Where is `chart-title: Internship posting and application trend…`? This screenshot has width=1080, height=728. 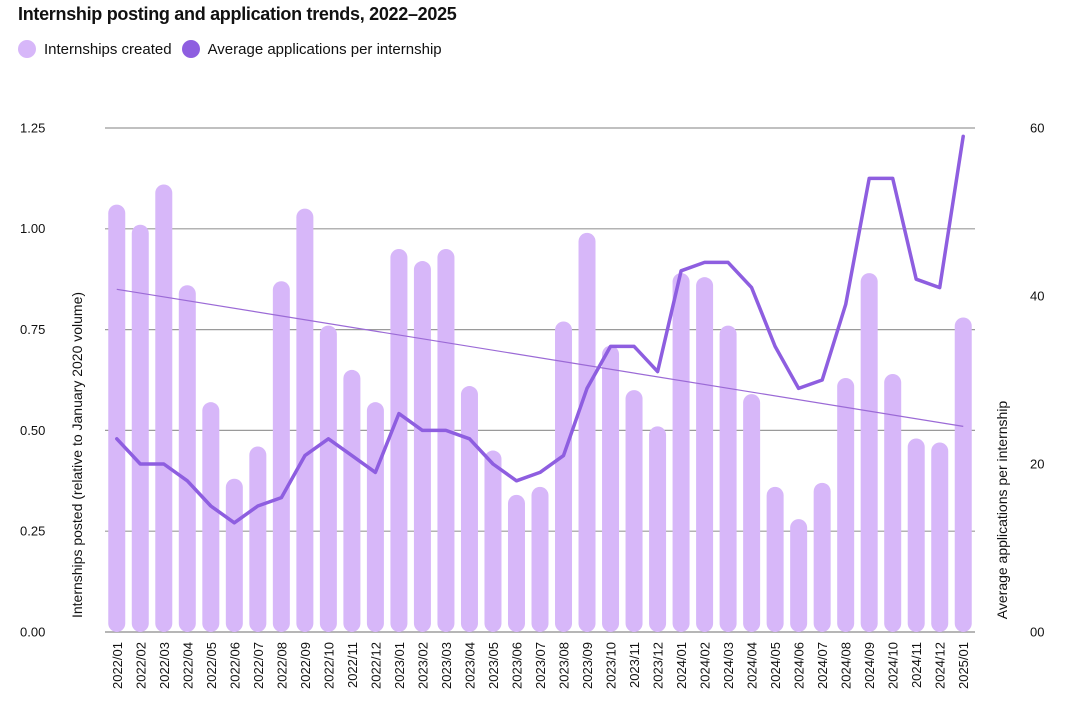
chart-title: Internship posting and application trend… is located at coordinates (237, 14).